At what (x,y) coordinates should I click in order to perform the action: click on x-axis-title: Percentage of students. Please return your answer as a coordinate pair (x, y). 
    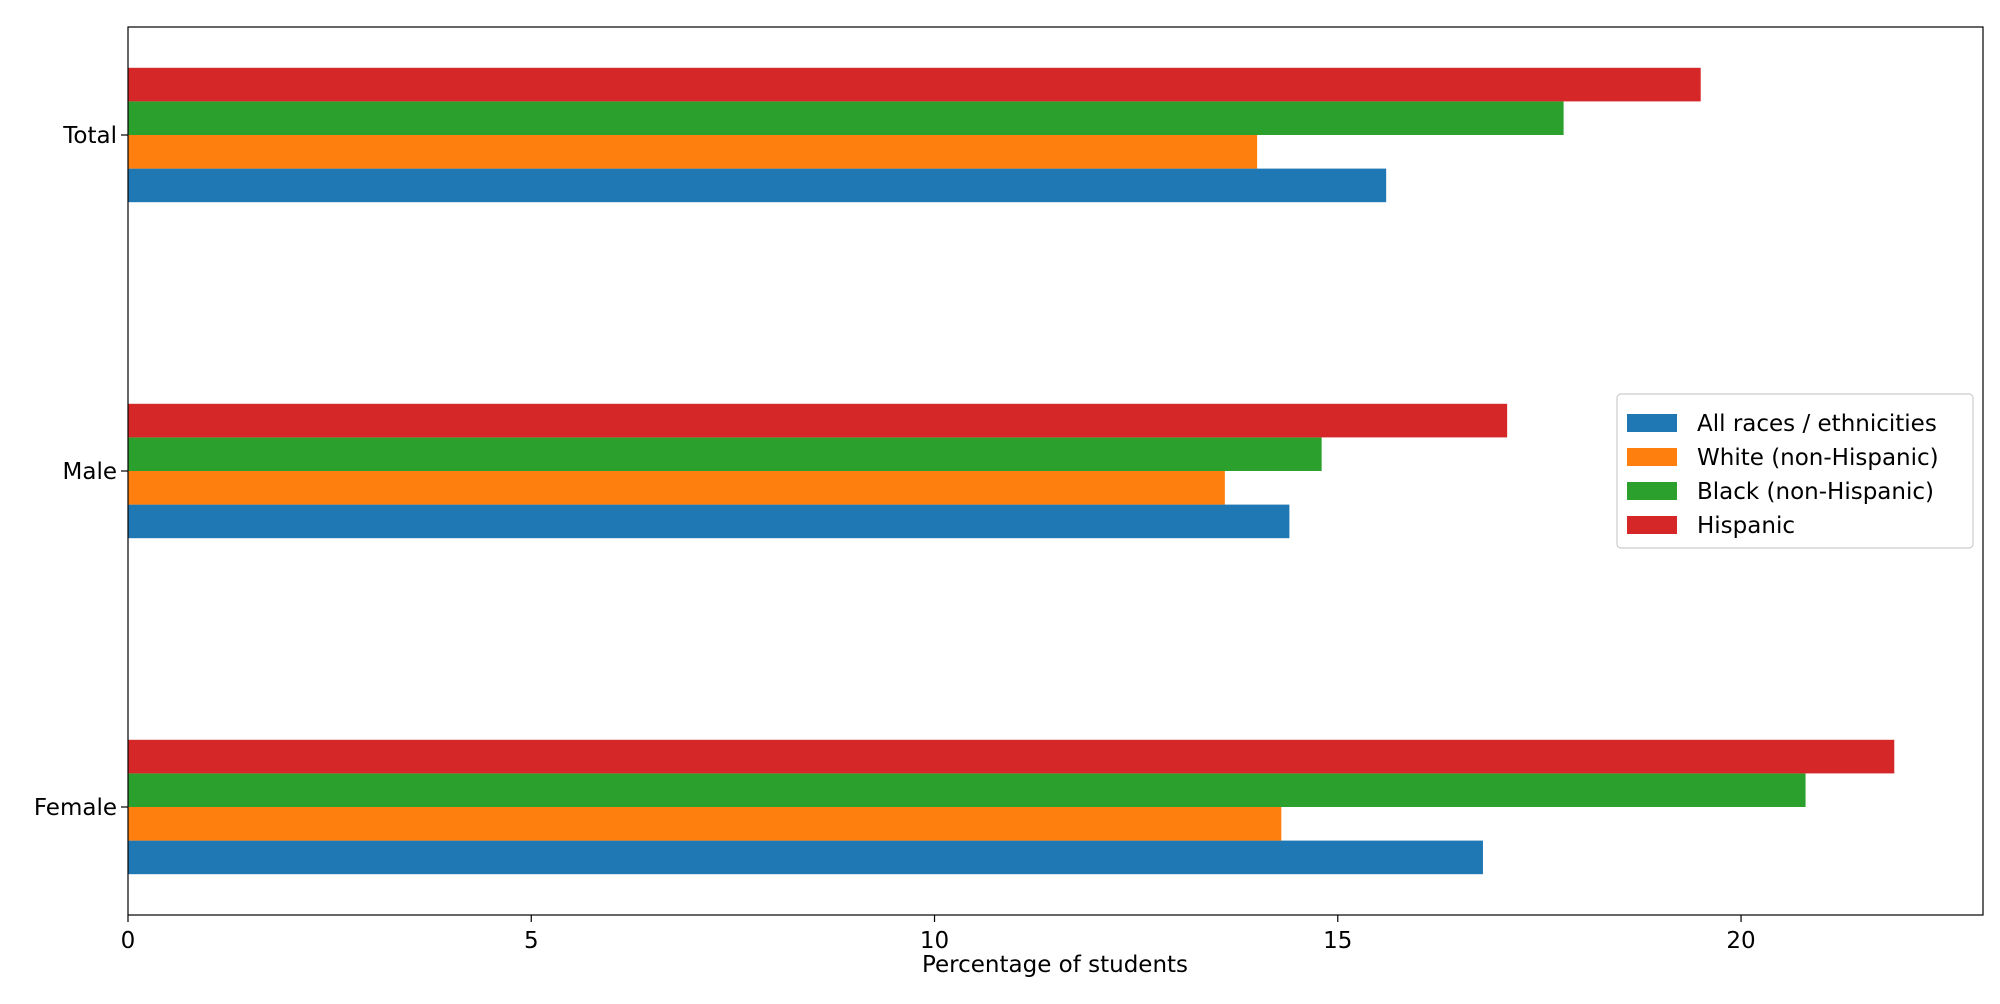
    Looking at the image, I should click on (1055, 965).